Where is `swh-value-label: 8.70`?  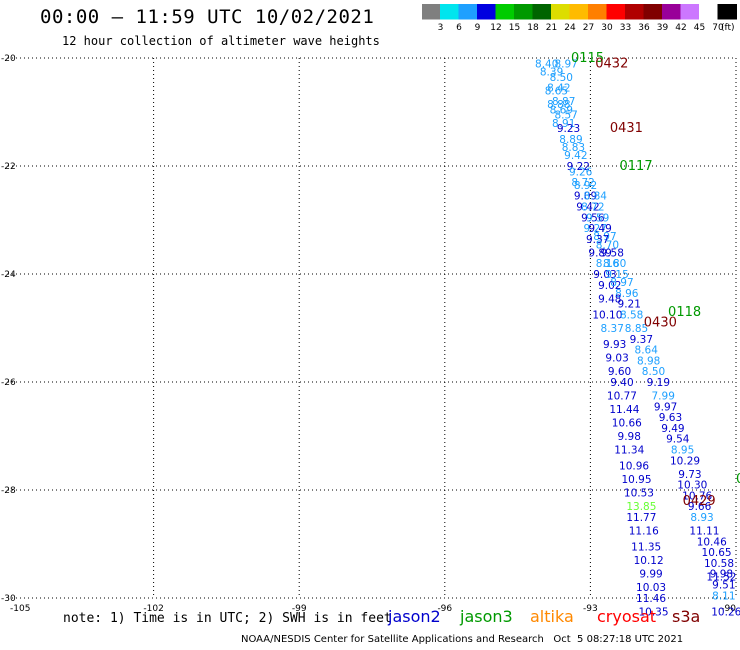
swh-value-label: 8.70 is located at coordinates (607, 245).